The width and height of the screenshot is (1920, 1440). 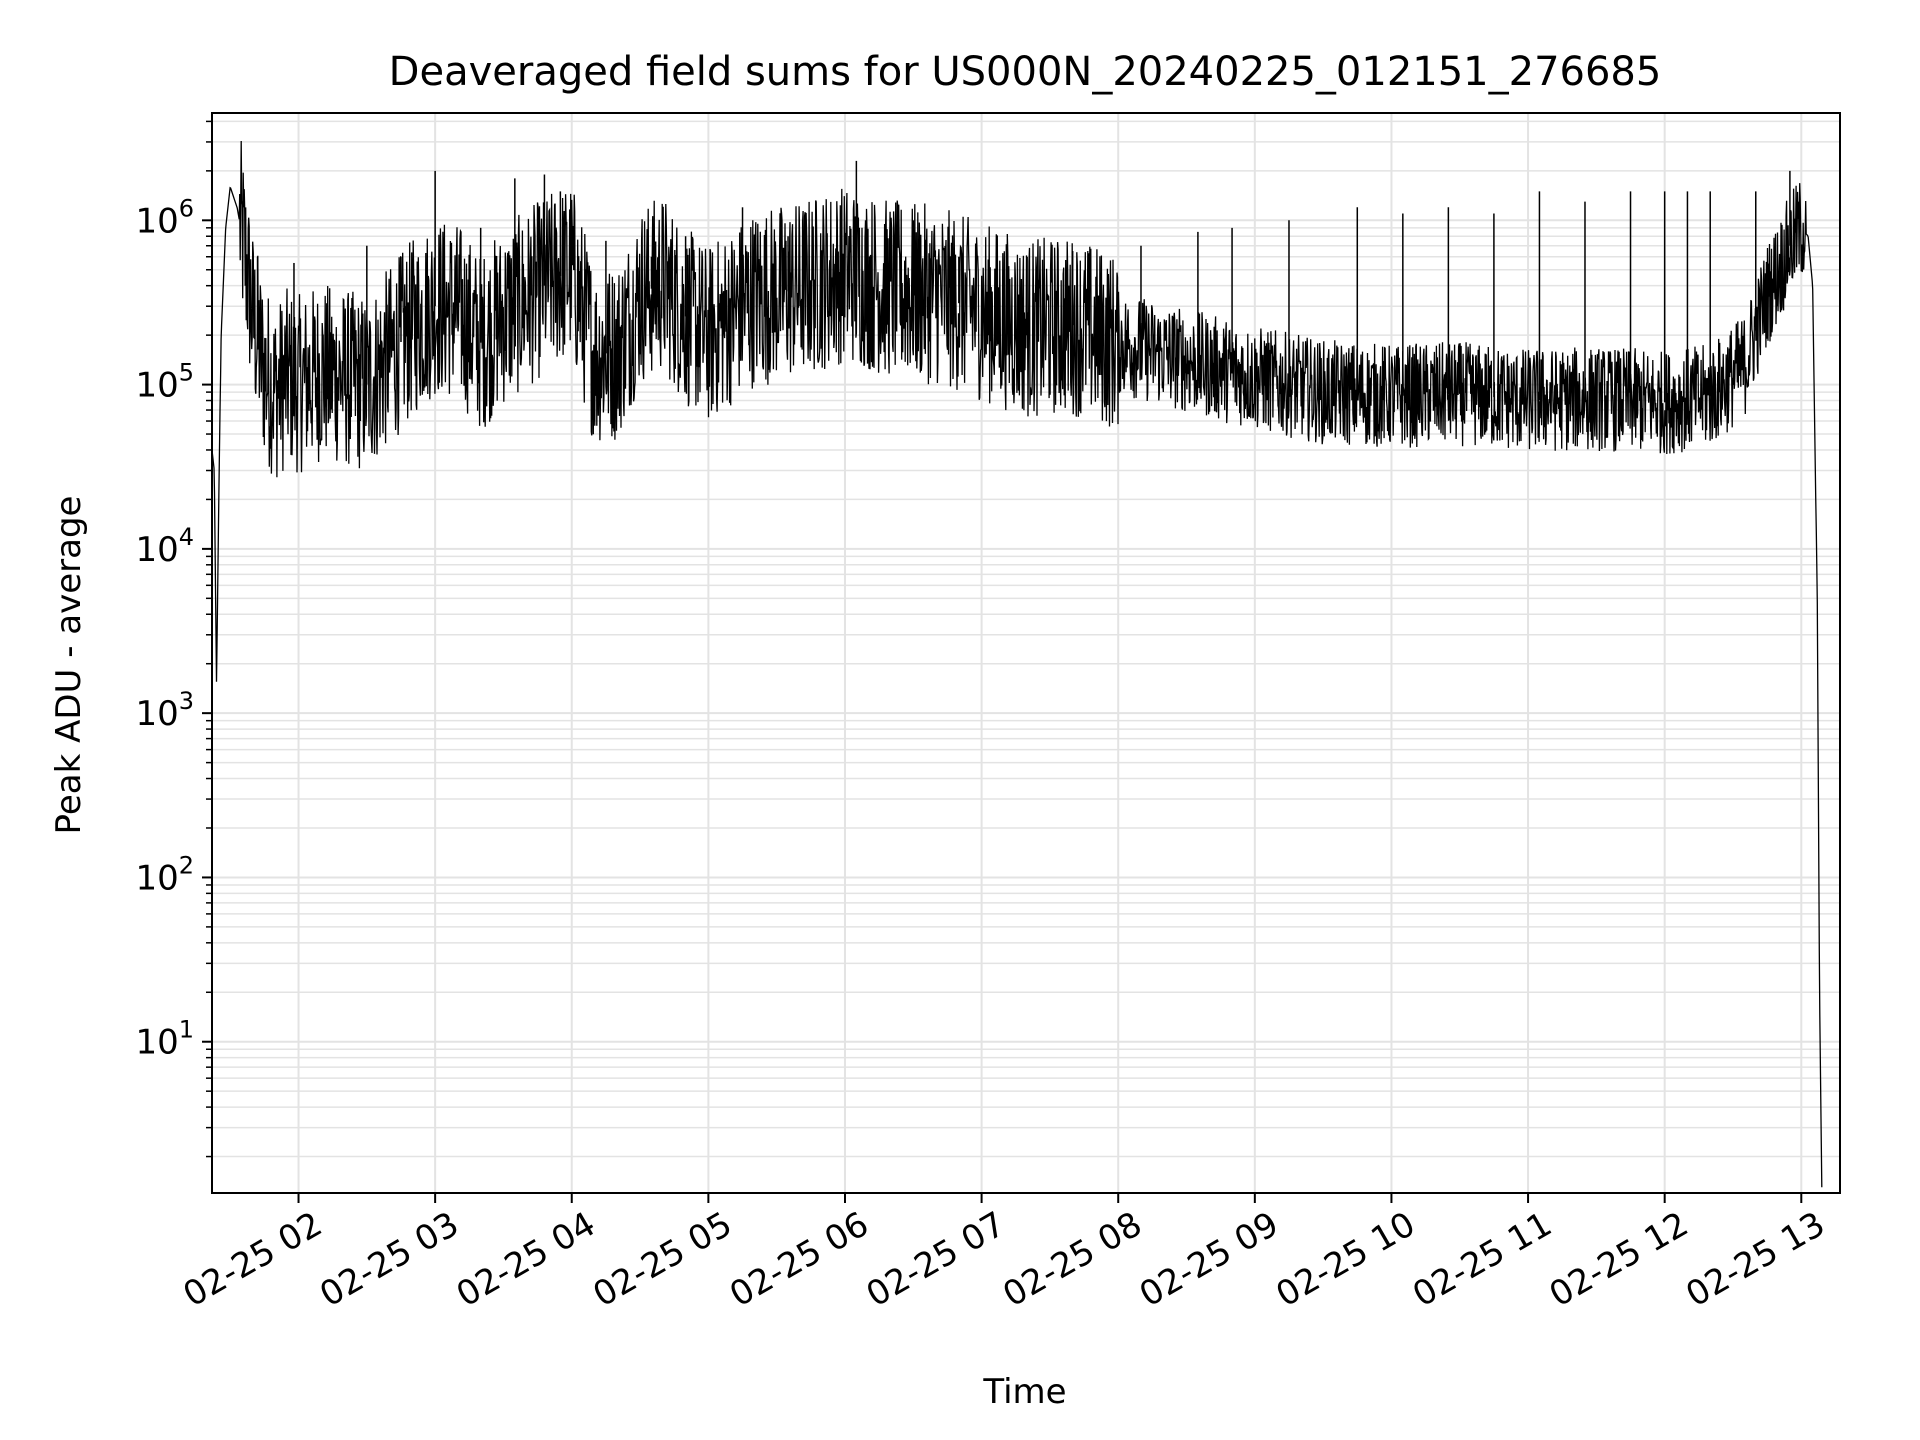 What do you see at coordinates (164, 874) in the screenshot?
I see `y-tick-label: 10²` at bounding box center [164, 874].